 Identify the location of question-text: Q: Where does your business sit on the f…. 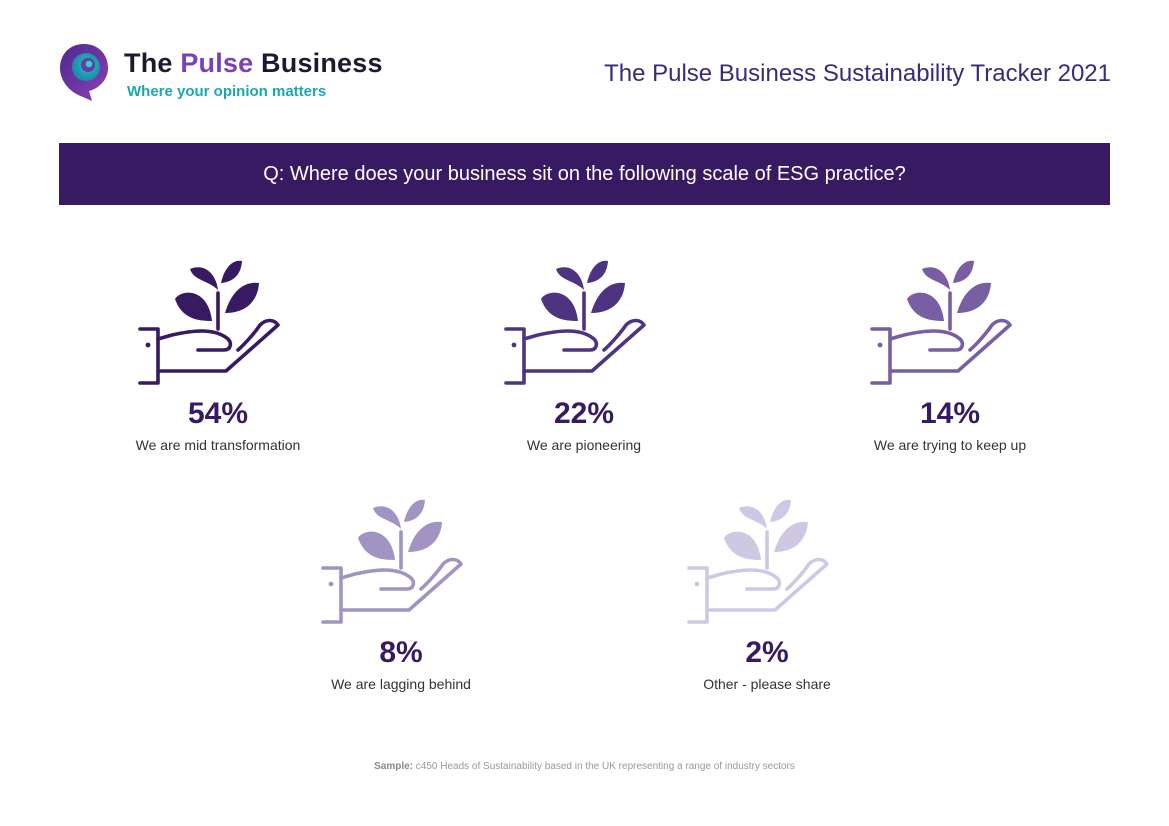
(584, 173).